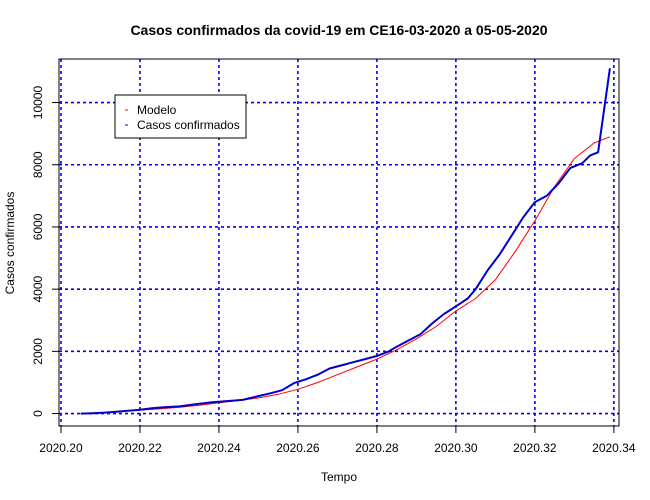 This screenshot has height=500, width=650. Describe the element at coordinates (38, 164) in the screenshot. I see `y-tick-label: 8000` at that location.